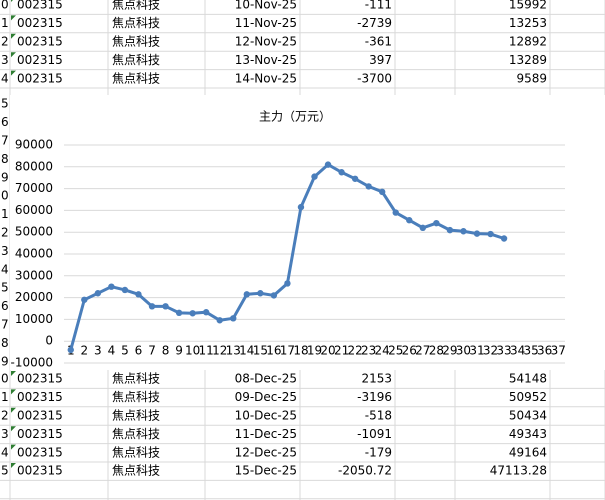 The height and width of the screenshot is (500, 605). What do you see at coordinates (266, 6) in the screenshot?
I see `cell: 10-Nov-25` at bounding box center [266, 6].